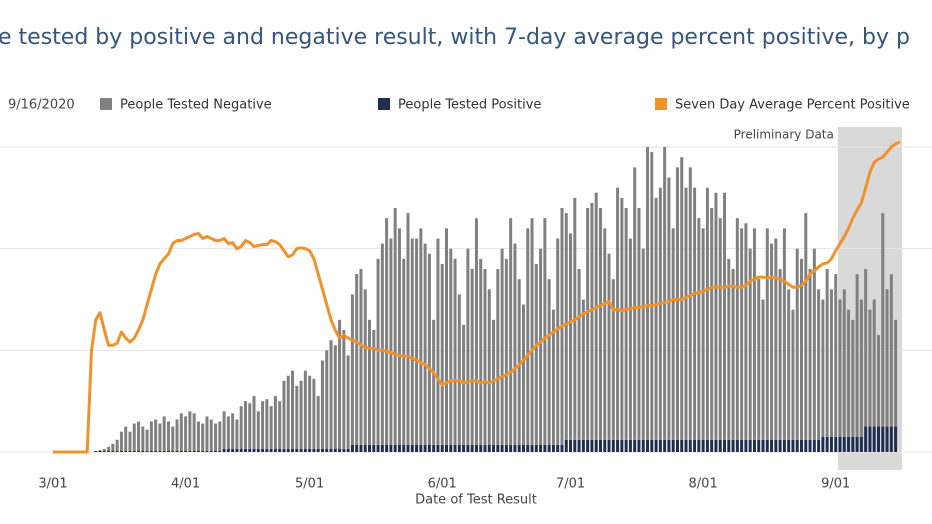 Image resolution: width=932 pixels, height=524 pixels. Describe the element at coordinates (196, 105) in the screenshot. I see `legend-label: People Tested Negative` at that location.